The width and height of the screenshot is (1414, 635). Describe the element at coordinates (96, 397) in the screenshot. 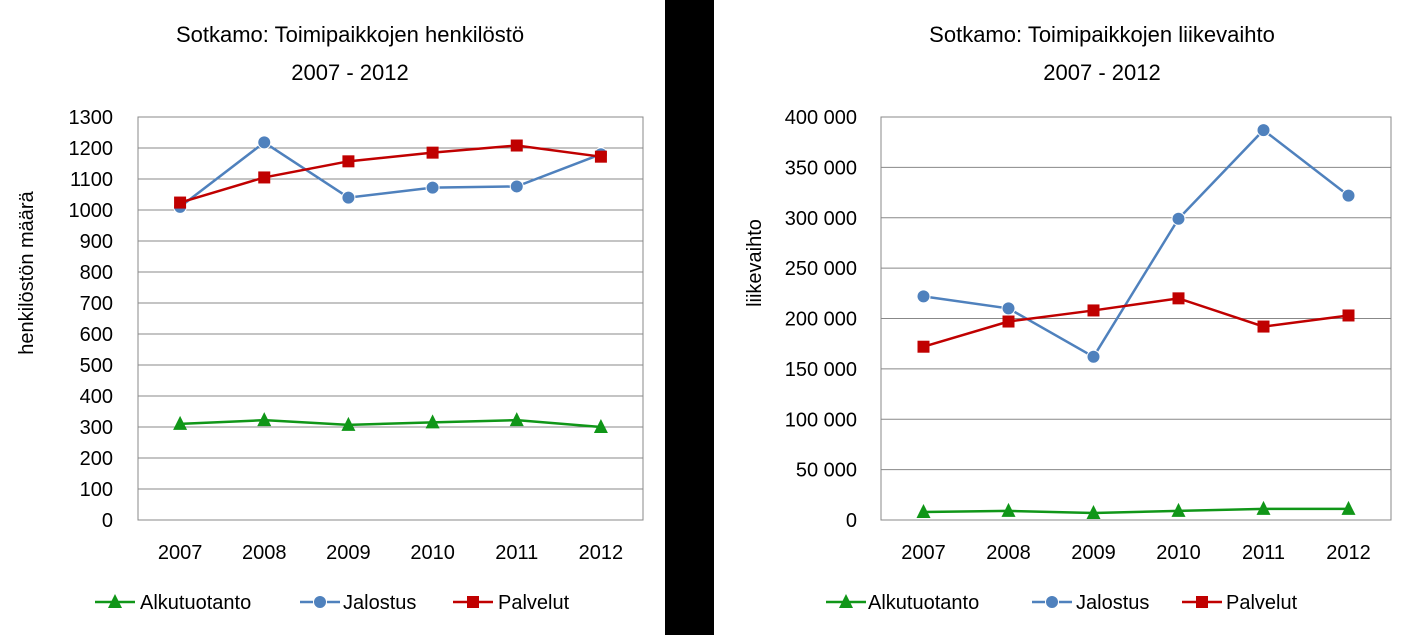

I see `y-tick-label: 400` at that location.